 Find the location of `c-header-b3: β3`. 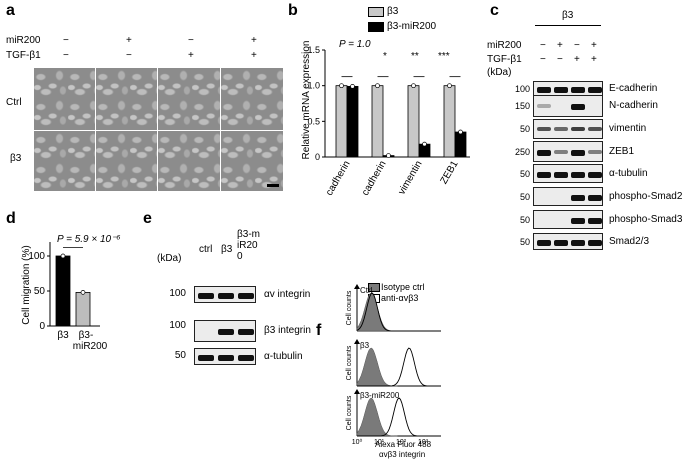

c-header-b3: β3 is located at coordinates (568, 15).